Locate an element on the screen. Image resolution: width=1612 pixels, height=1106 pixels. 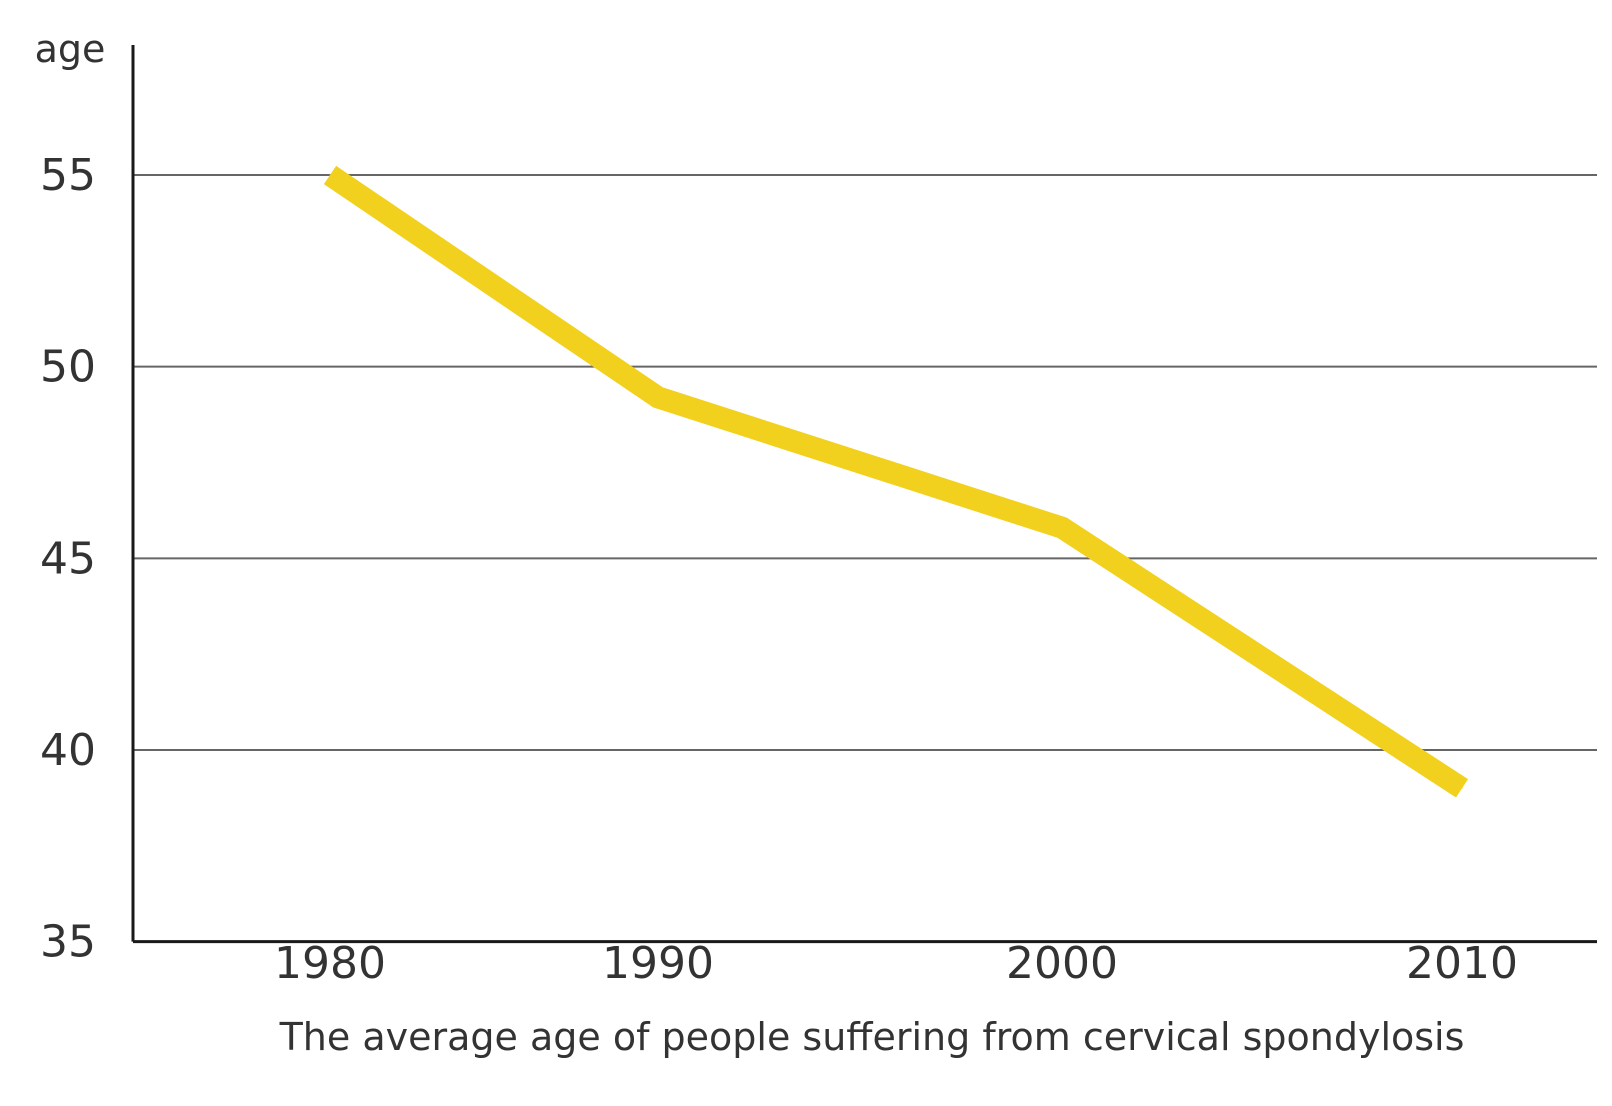
y-axis-label: age is located at coordinates (70, 49).